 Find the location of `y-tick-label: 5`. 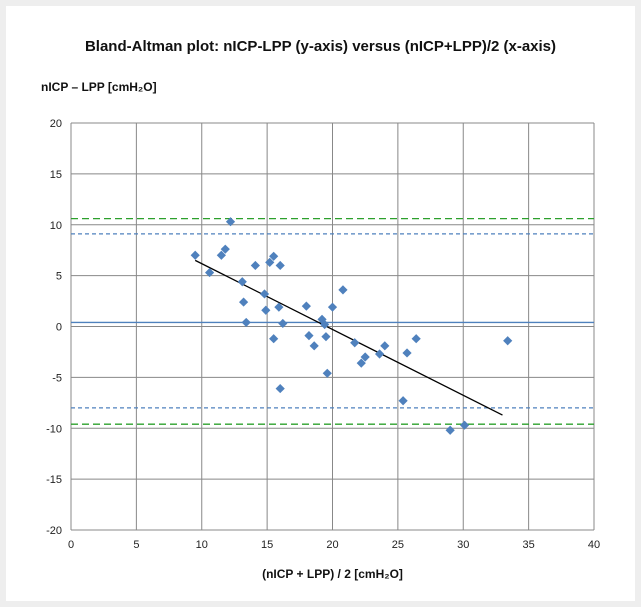

y-tick-label: 5 is located at coordinates (59, 277).